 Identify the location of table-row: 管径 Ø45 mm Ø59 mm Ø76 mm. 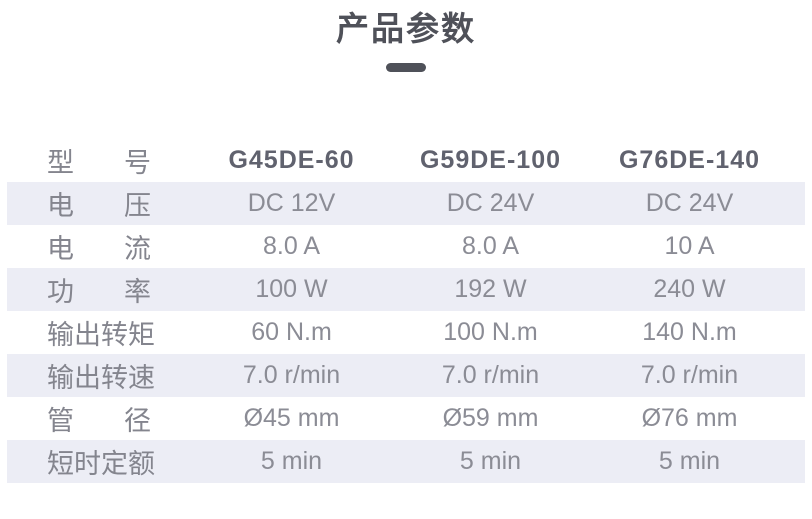
(406, 418).